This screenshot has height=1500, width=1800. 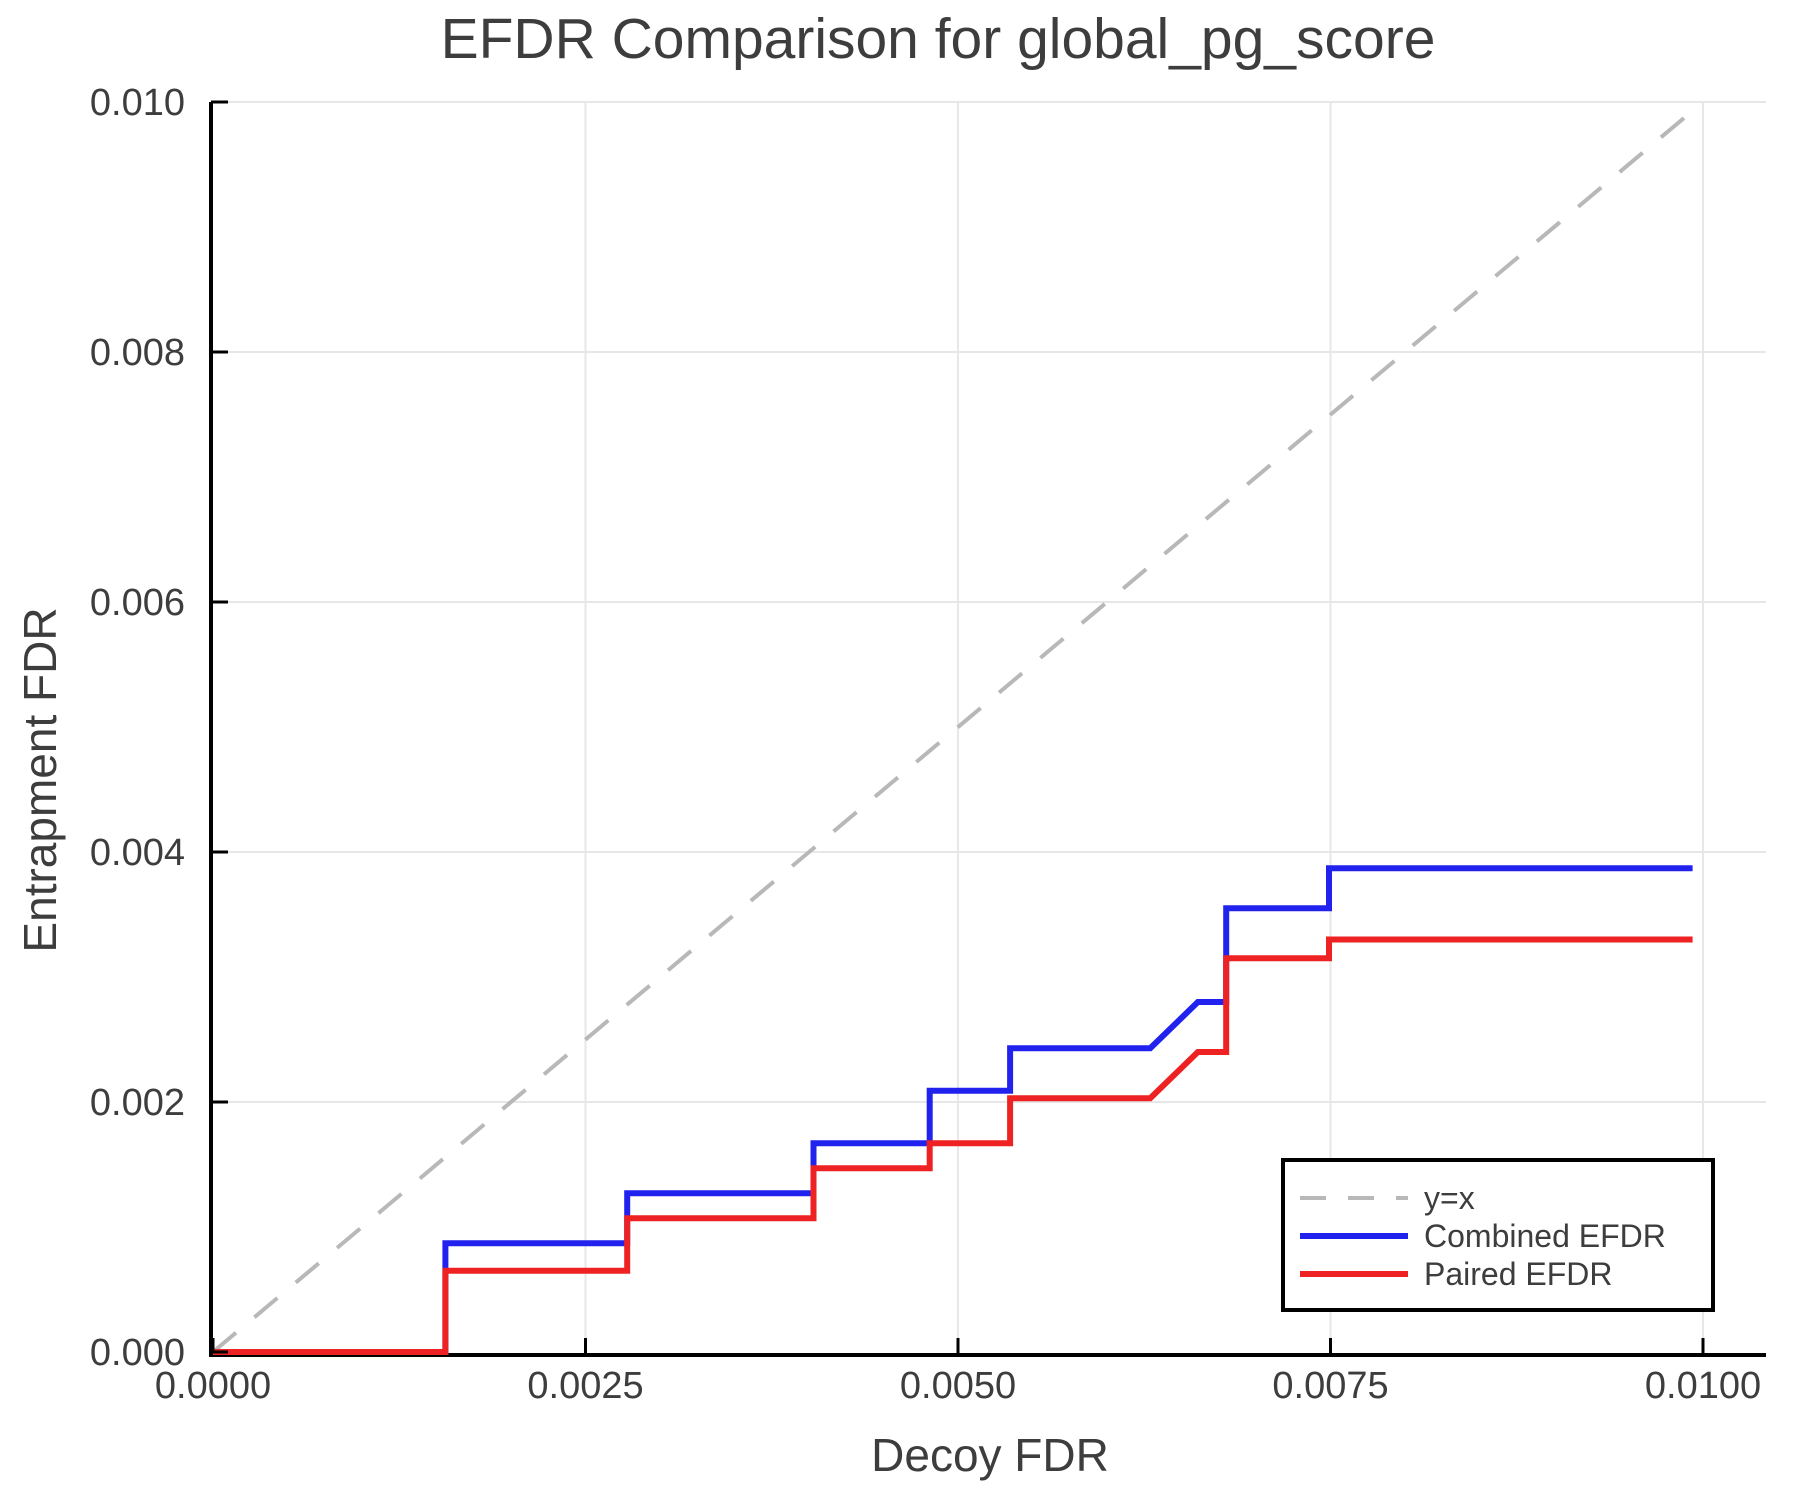 I want to click on legend-label-combined-efdr: Combined EFDR, so click(x=1545, y=1236).